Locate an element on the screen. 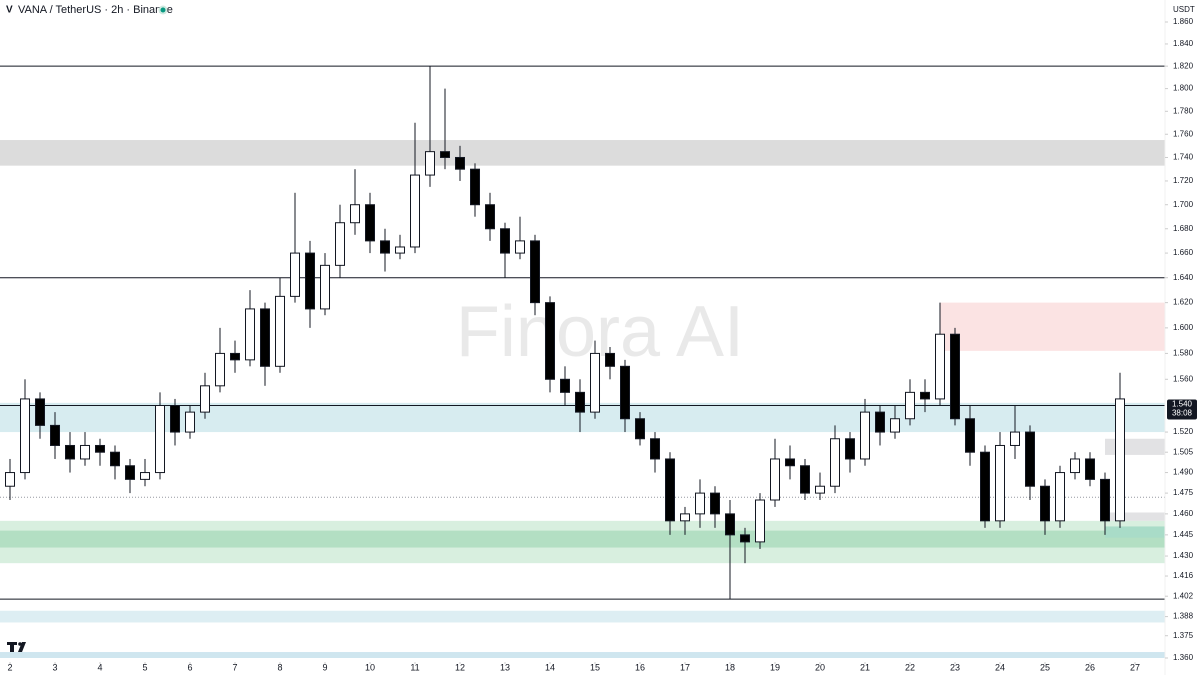 The image size is (1200, 680). price-label-box is located at coordinates (1182, 409).